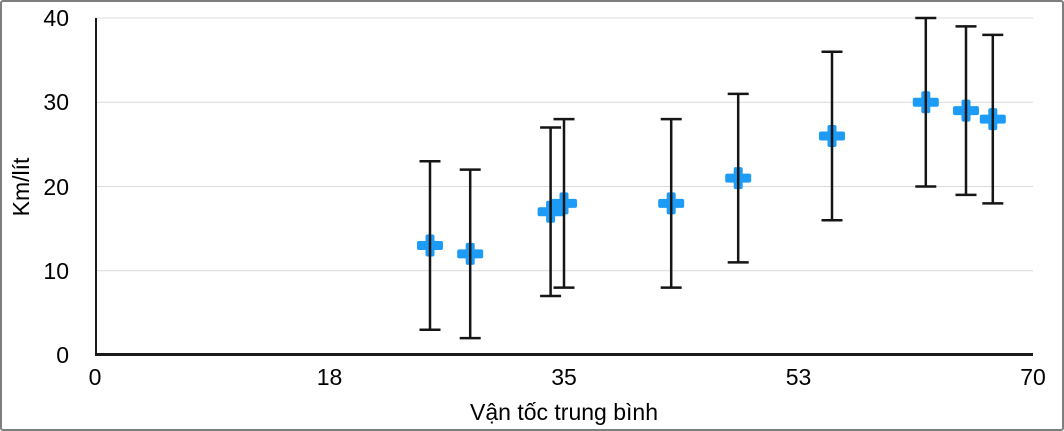 The height and width of the screenshot is (431, 1064). I want to click on x-axis-tick-label: 0, so click(95, 377).